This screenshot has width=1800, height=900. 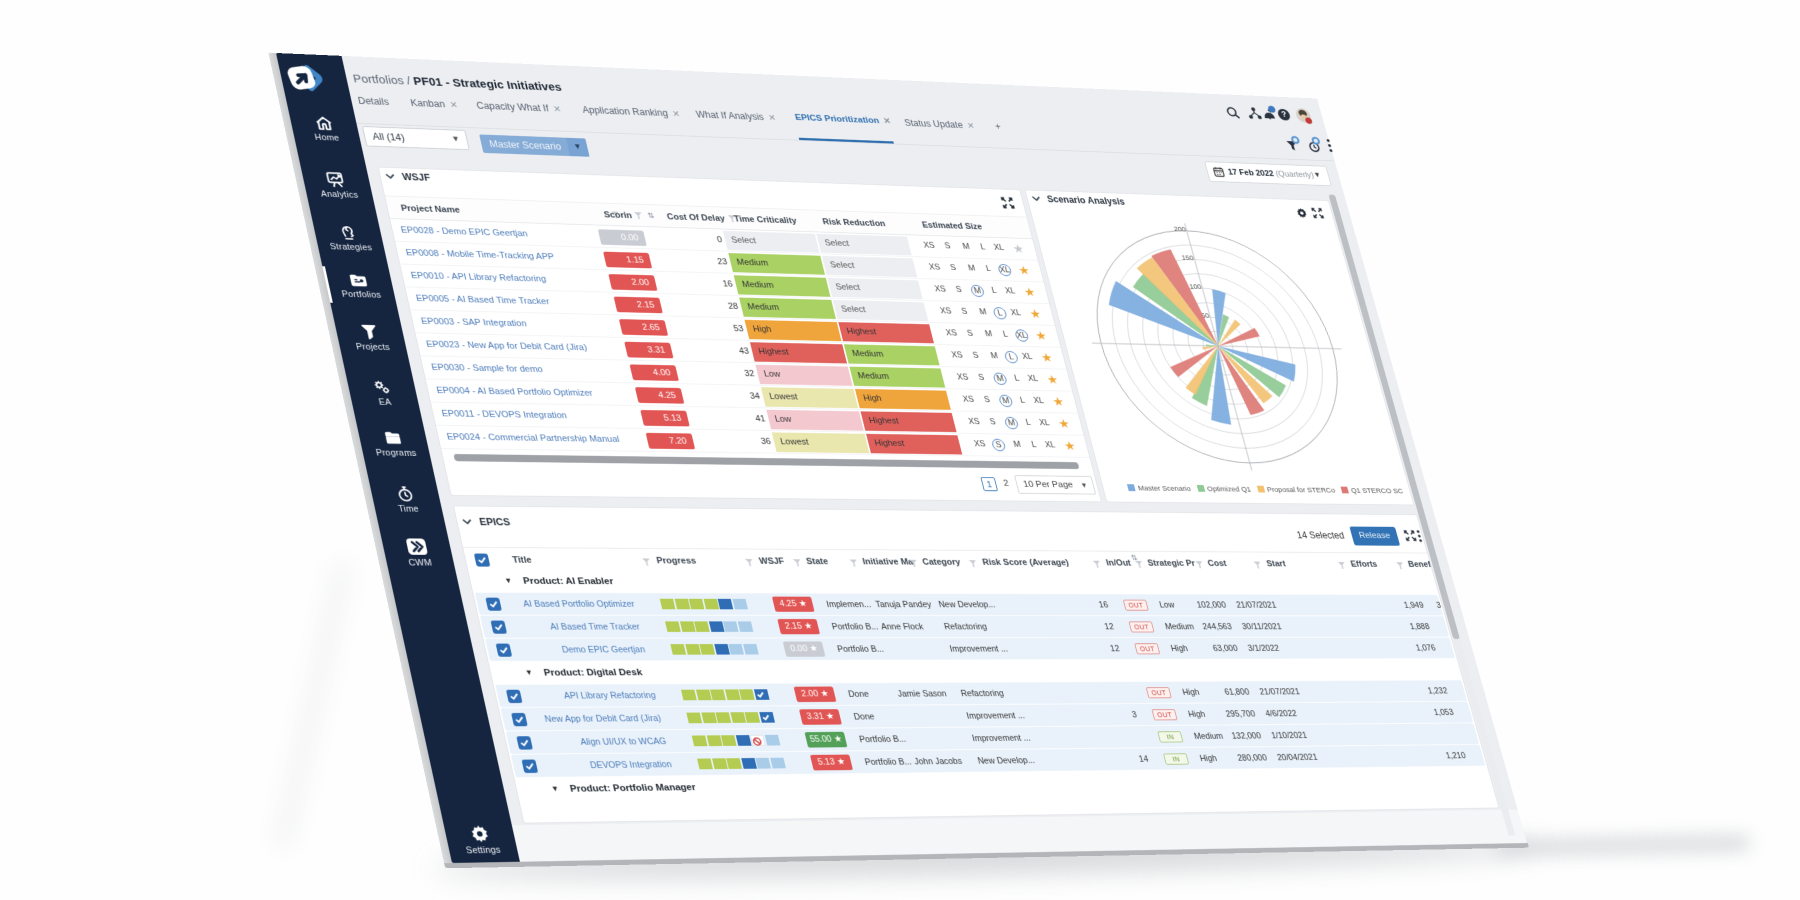 I want to click on svg-text: 200, so click(x=1180, y=229).